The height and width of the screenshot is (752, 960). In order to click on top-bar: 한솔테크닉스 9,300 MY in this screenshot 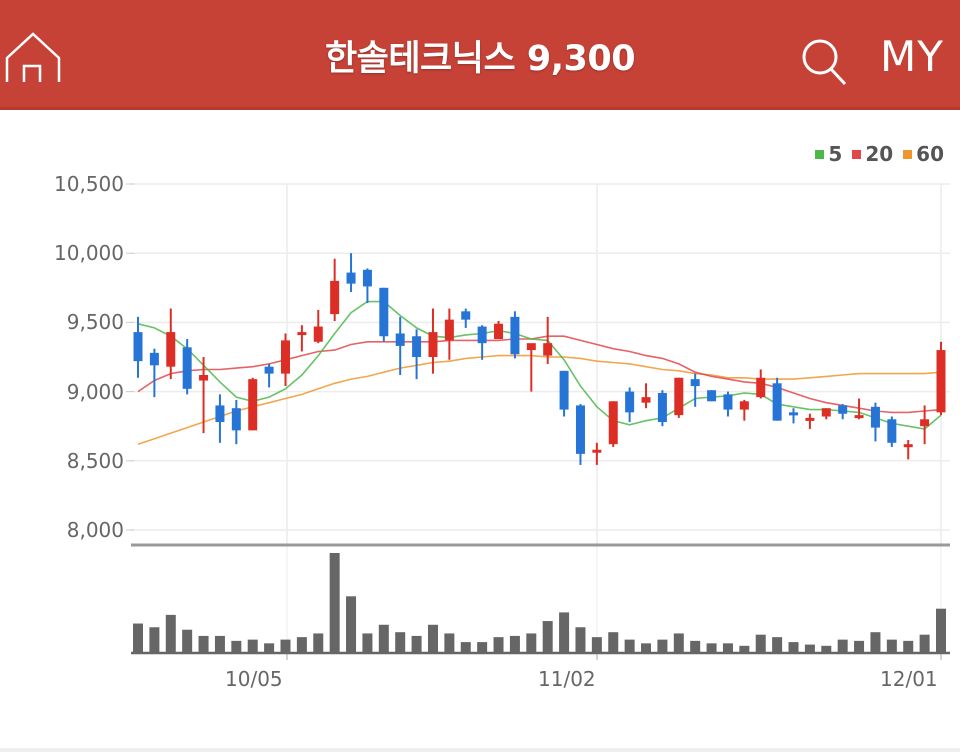, I will do `click(480, 55)`.